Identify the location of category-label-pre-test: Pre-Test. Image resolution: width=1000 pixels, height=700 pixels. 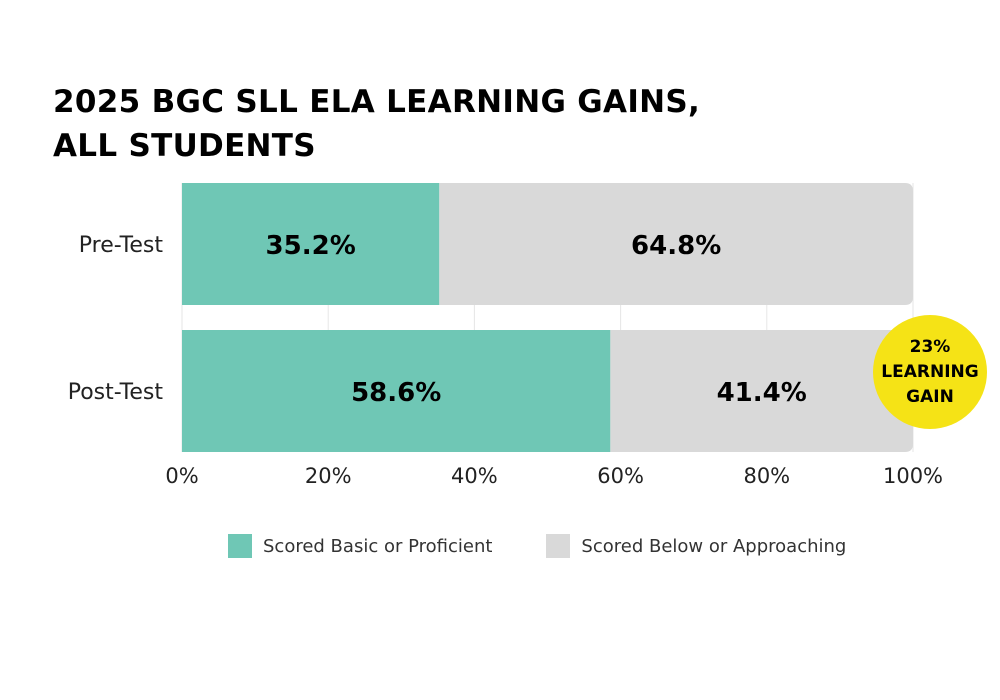
(121, 245).